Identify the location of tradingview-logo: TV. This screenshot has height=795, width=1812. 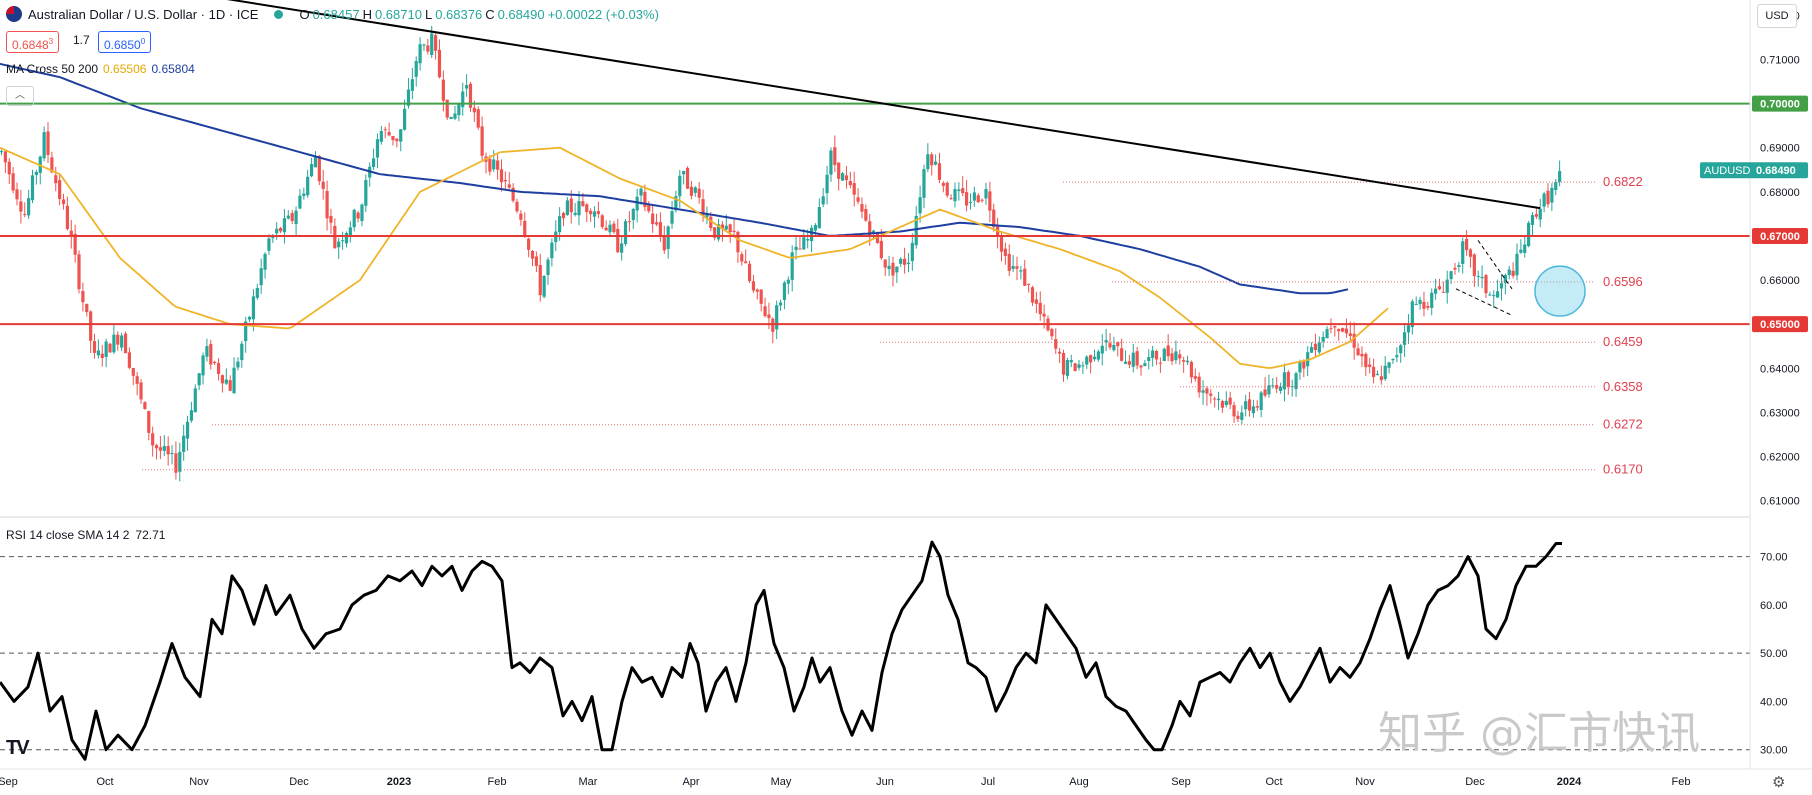
(18, 748).